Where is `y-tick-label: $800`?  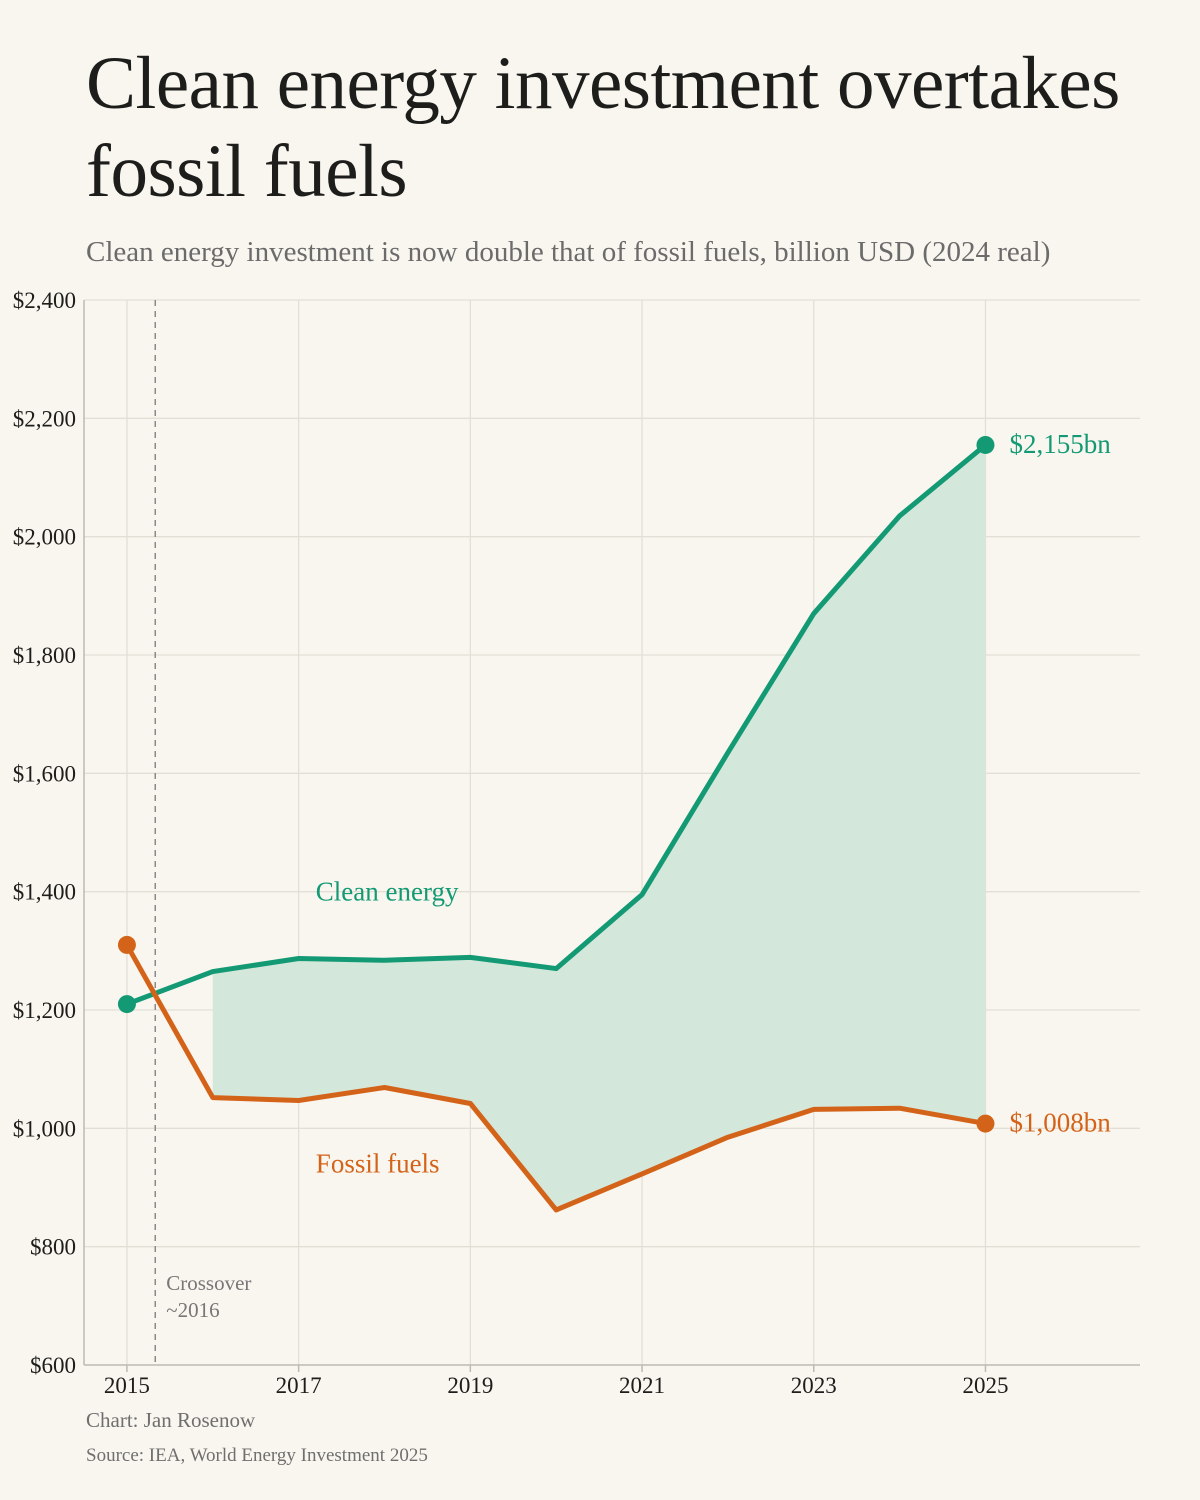 y-tick-label: $800 is located at coordinates (53, 1247).